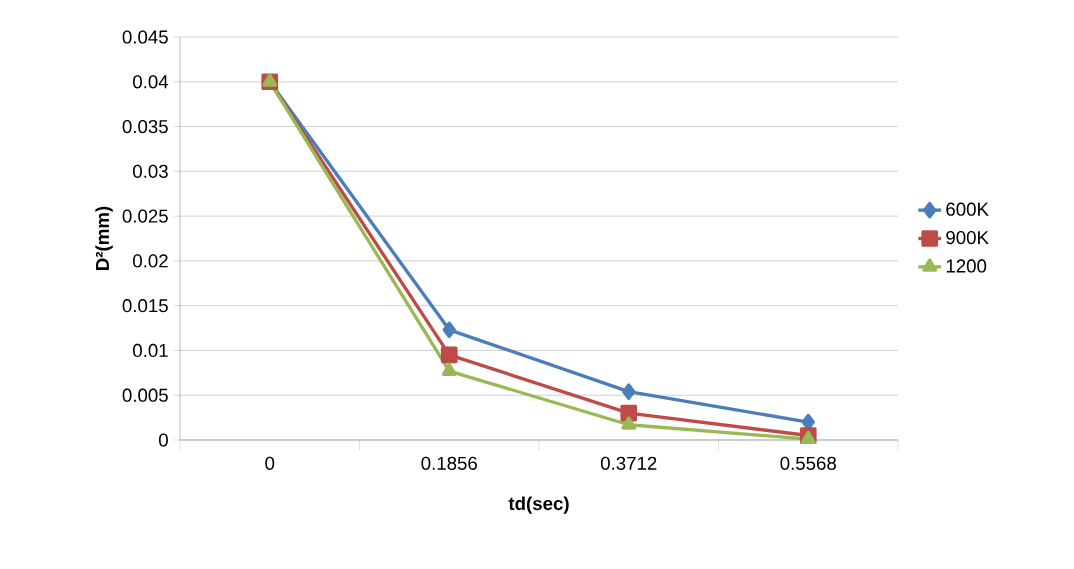 This screenshot has width=1074, height=569. What do you see at coordinates (967, 237) in the screenshot?
I see `legend-label: 900K` at bounding box center [967, 237].